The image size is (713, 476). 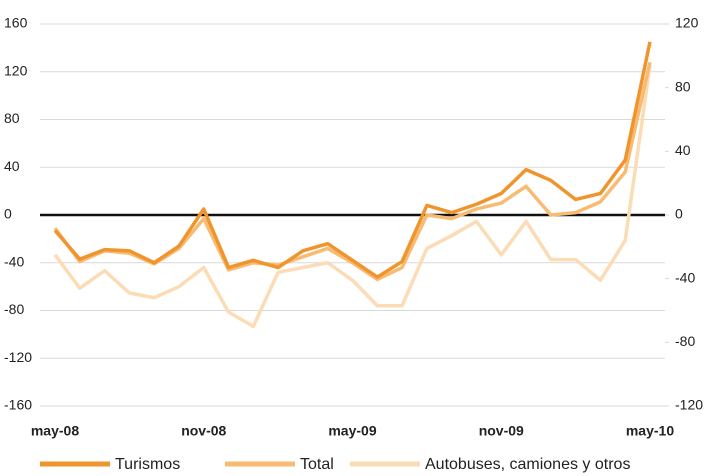 What do you see at coordinates (501, 431) in the screenshot?
I see `x-tick-label: nov-09` at bounding box center [501, 431].